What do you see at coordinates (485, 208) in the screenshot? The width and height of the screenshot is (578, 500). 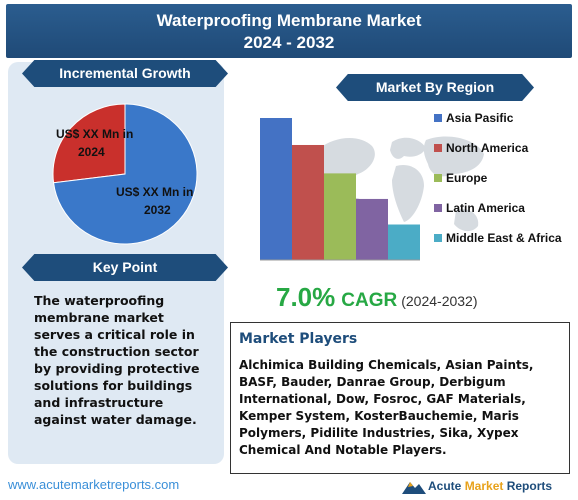 I see `legend-label-3: Latin America` at bounding box center [485, 208].